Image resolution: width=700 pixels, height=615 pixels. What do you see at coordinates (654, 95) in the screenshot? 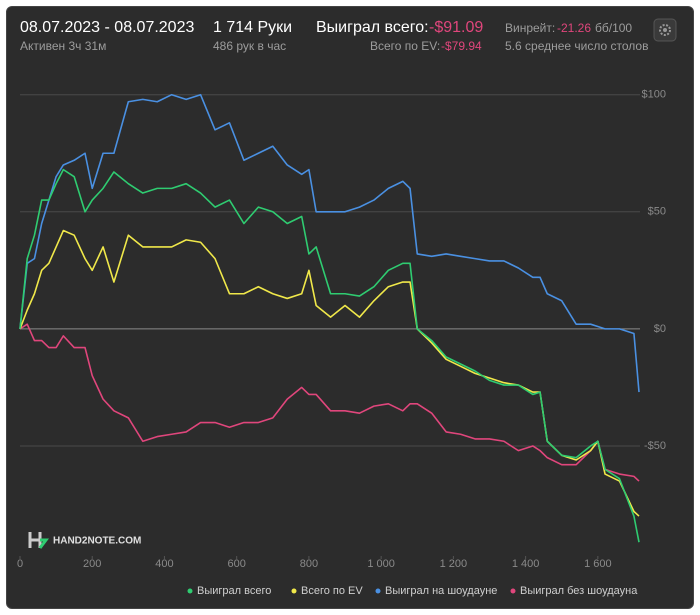
I see `y-tick-label: $100` at bounding box center [654, 95].